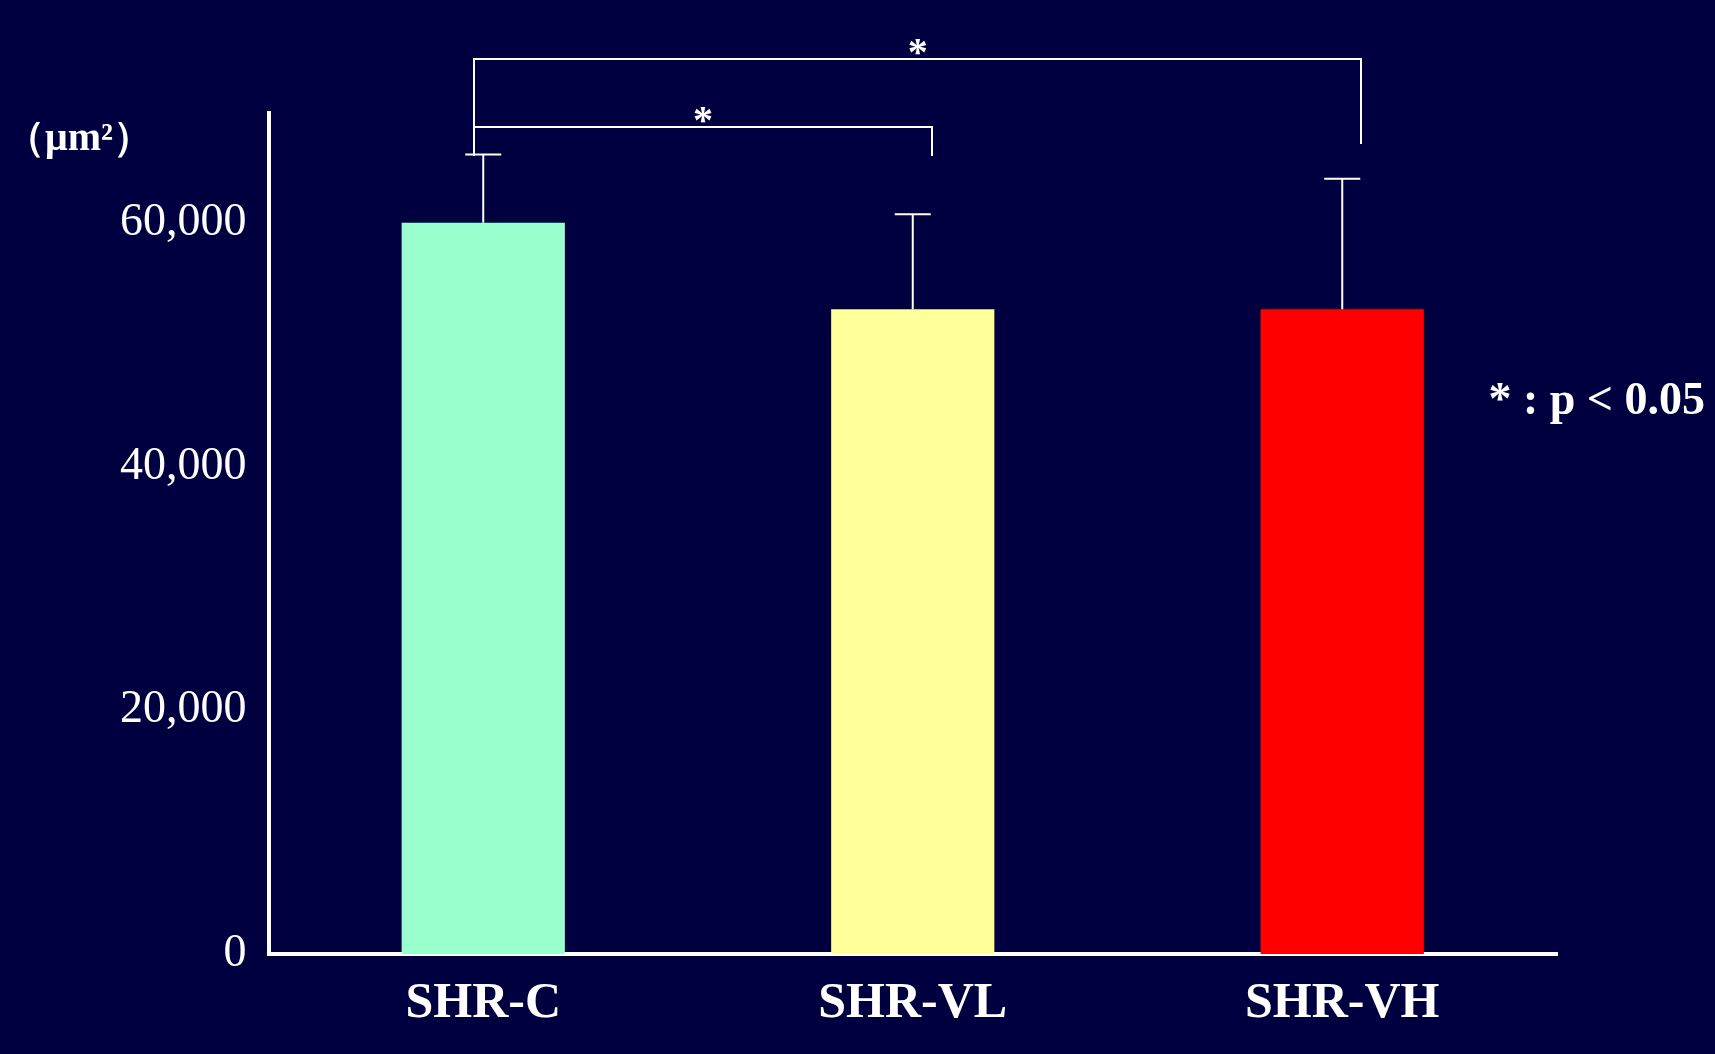 Image resolution: width=1715 pixels, height=1054 pixels. Describe the element at coordinates (235, 951) in the screenshot. I see `y-tick-label: 0` at that location.